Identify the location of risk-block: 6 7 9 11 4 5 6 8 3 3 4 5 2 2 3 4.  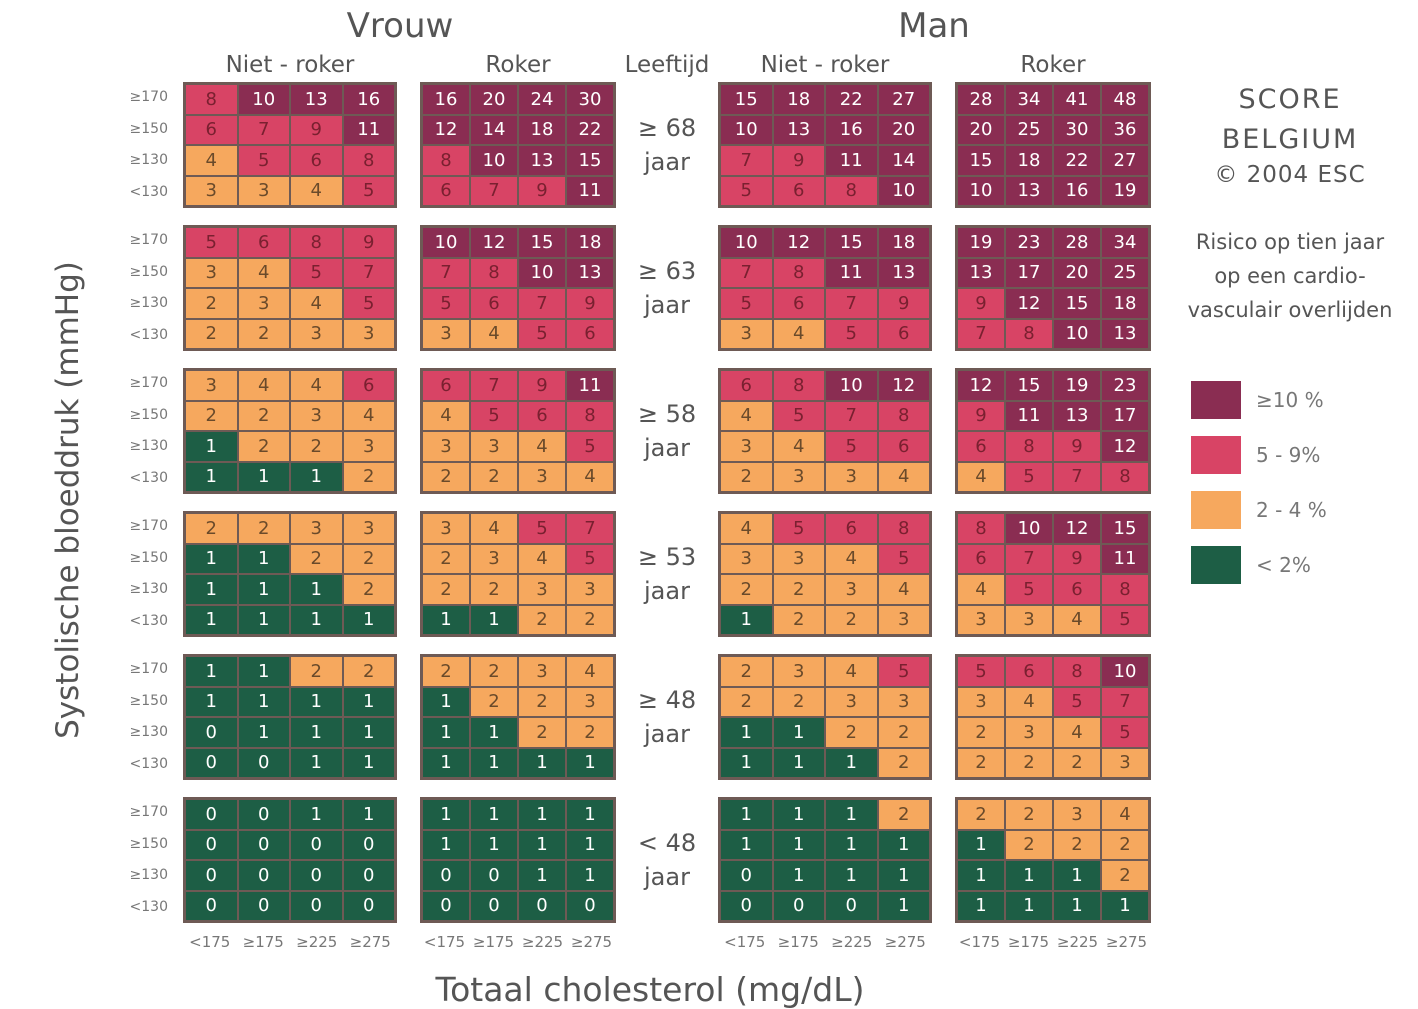
(518, 431).